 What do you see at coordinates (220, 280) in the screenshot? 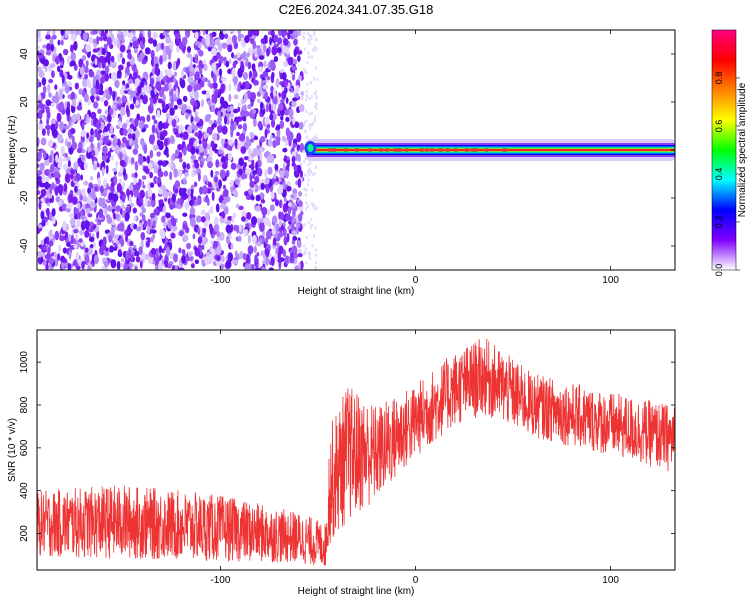
I see `x-tick-label: -100` at bounding box center [220, 280].